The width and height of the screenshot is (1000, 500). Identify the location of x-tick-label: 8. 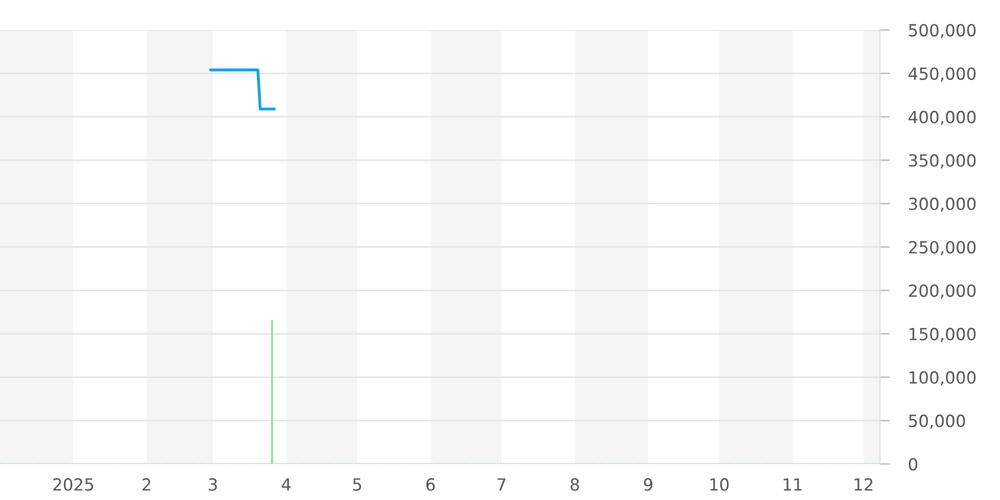
(574, 484).